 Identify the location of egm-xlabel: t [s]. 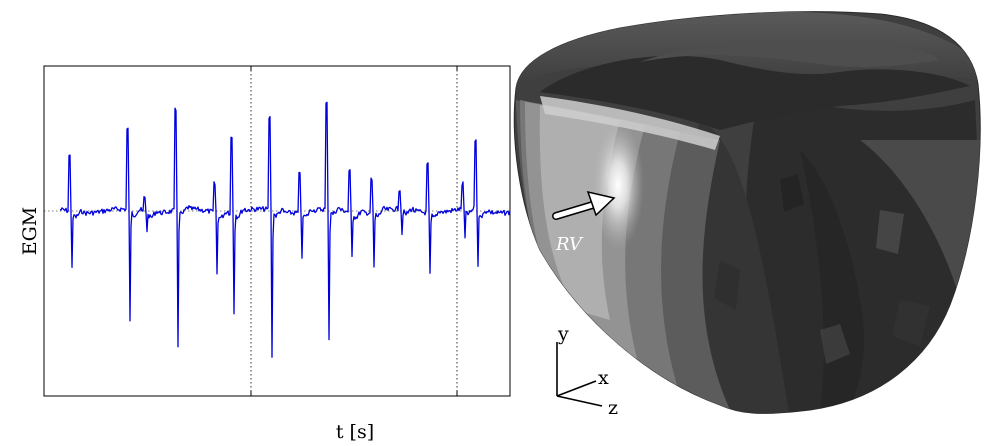
(355, 432).